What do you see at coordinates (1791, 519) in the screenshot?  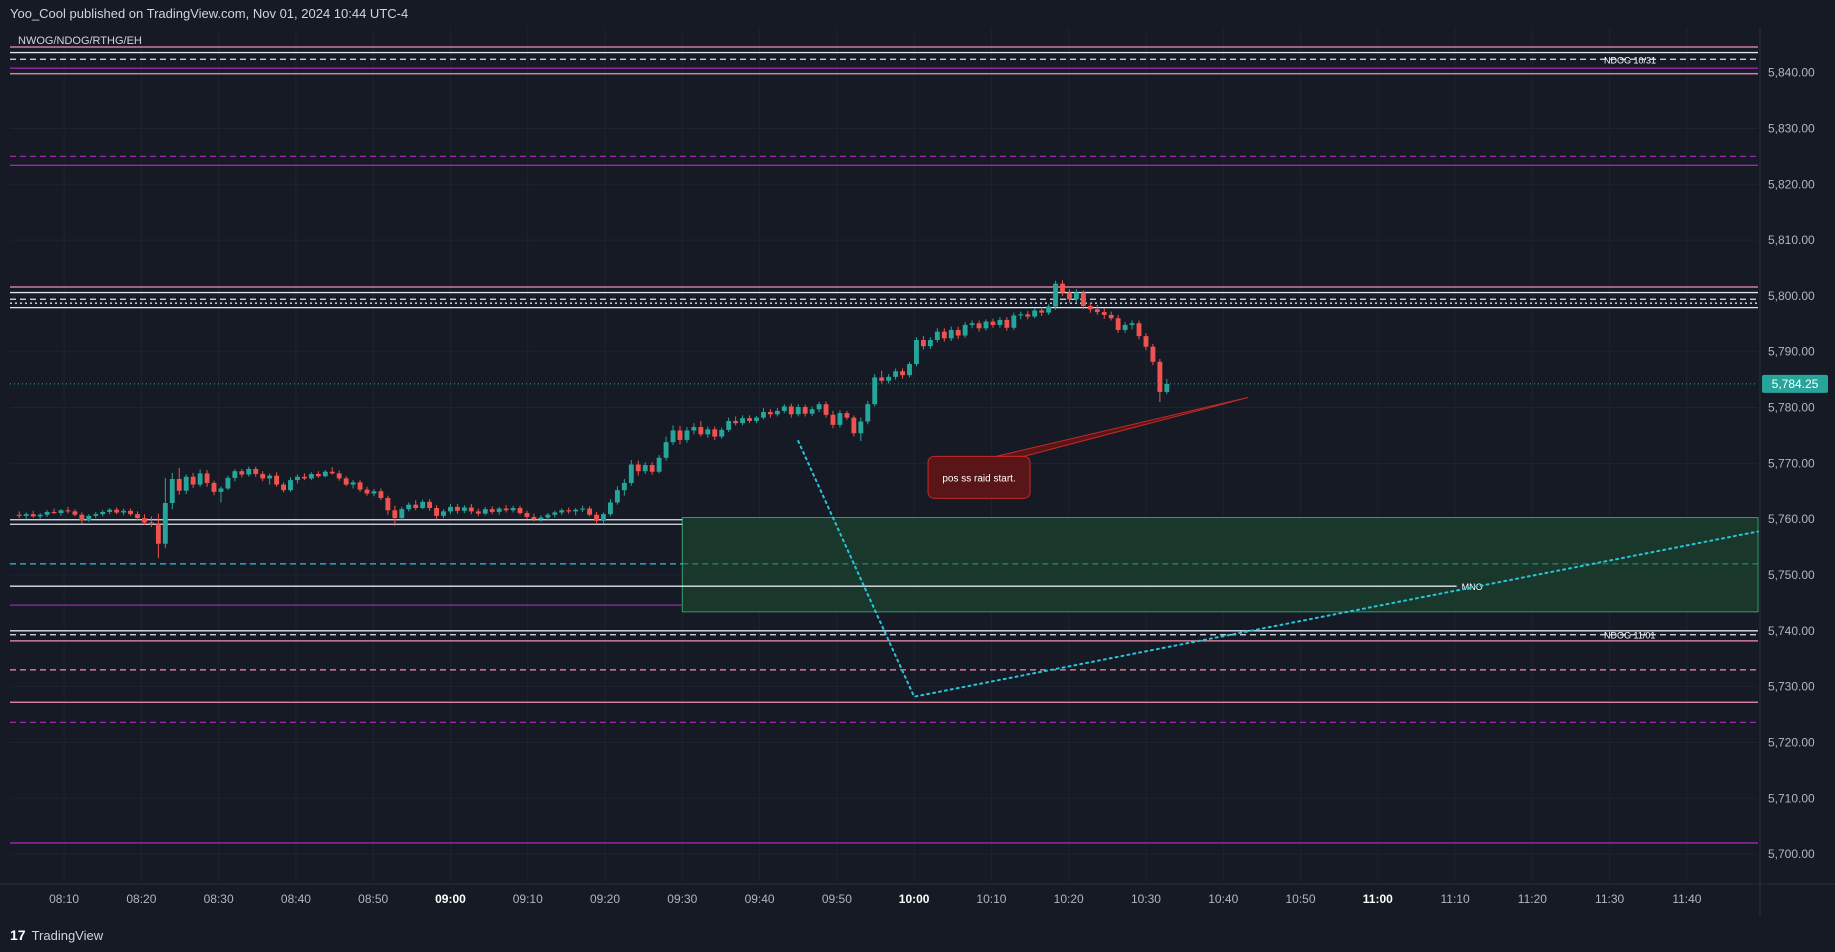 I see `price-tick-label: 5,760.00` at bounding box center [1791, 519].